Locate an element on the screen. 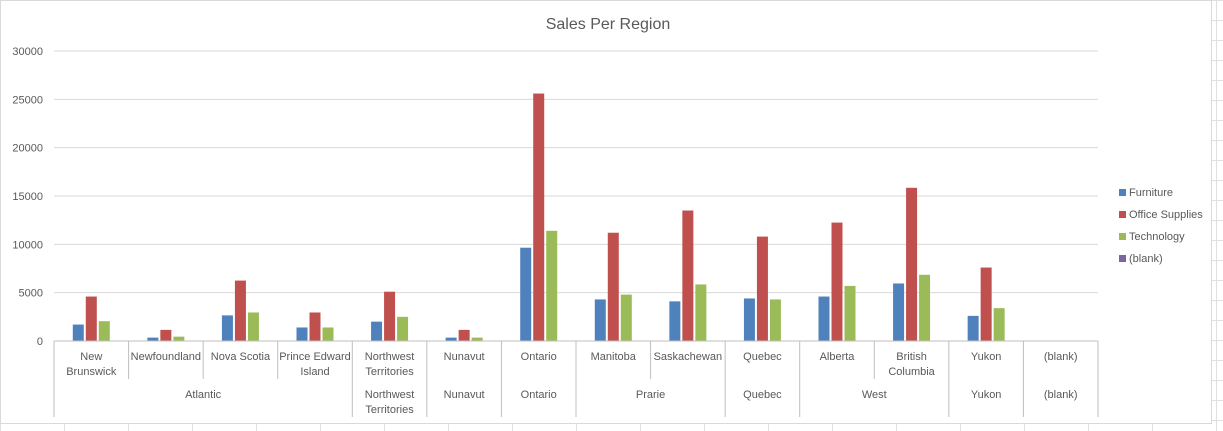 The width and height of the screenshot is (1223, 431). x-category-label: New is located at coordinates (91, 357).